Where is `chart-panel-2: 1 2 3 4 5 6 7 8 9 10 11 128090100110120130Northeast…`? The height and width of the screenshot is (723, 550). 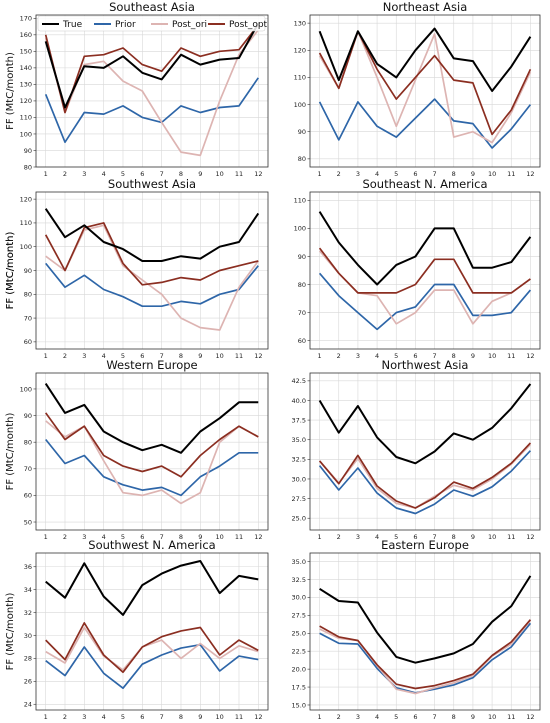 chart-panel-2: 1 2 3 4 5 6 7 8 9 10 11 128090100110120130Northeast… is located at coordinates (417, 89).